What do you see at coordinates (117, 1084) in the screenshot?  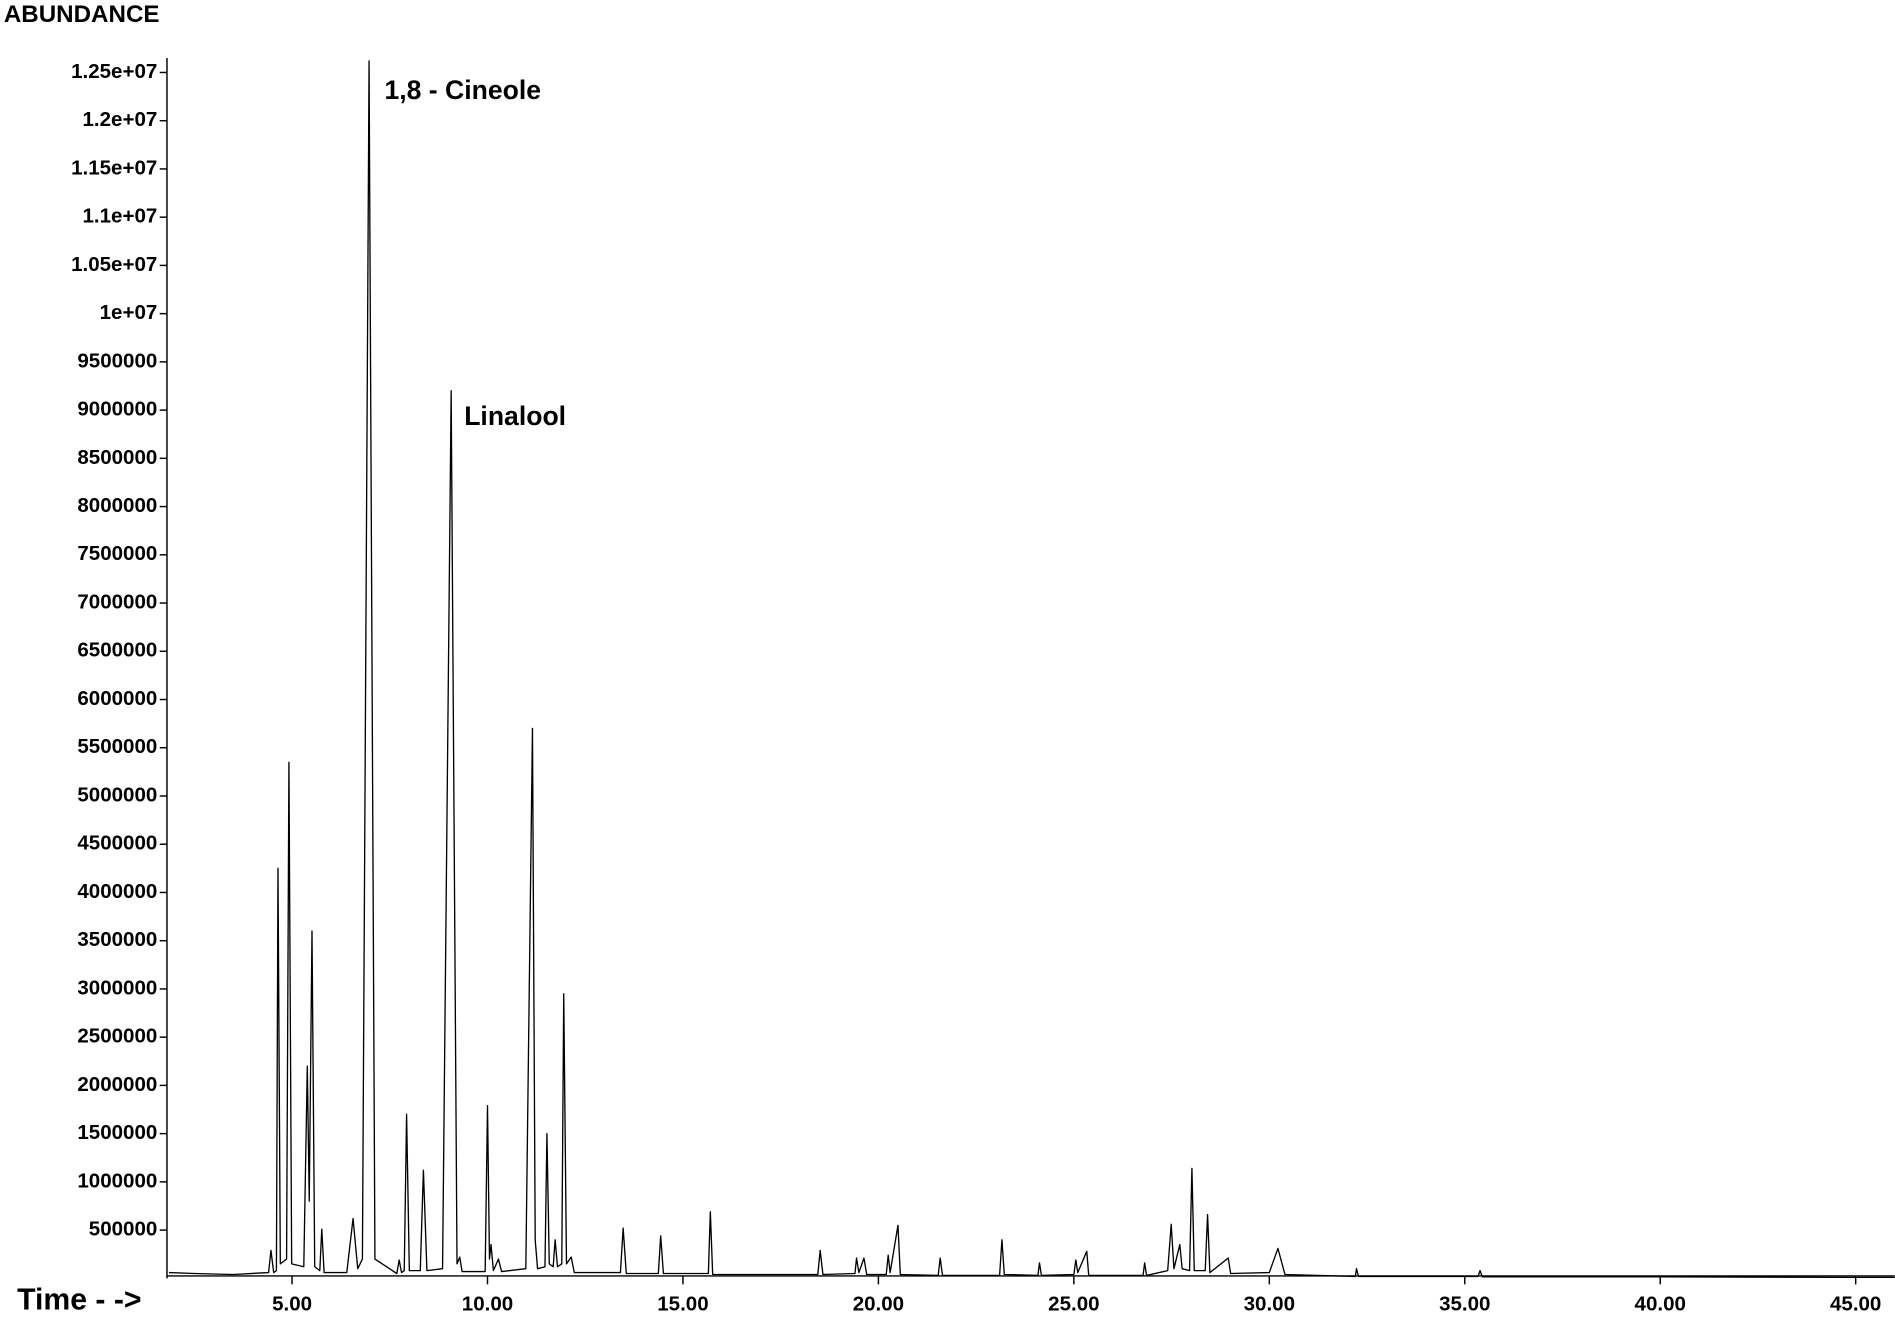 I see `y-tick-label: 2000000` at bounding box center [117, 1084].